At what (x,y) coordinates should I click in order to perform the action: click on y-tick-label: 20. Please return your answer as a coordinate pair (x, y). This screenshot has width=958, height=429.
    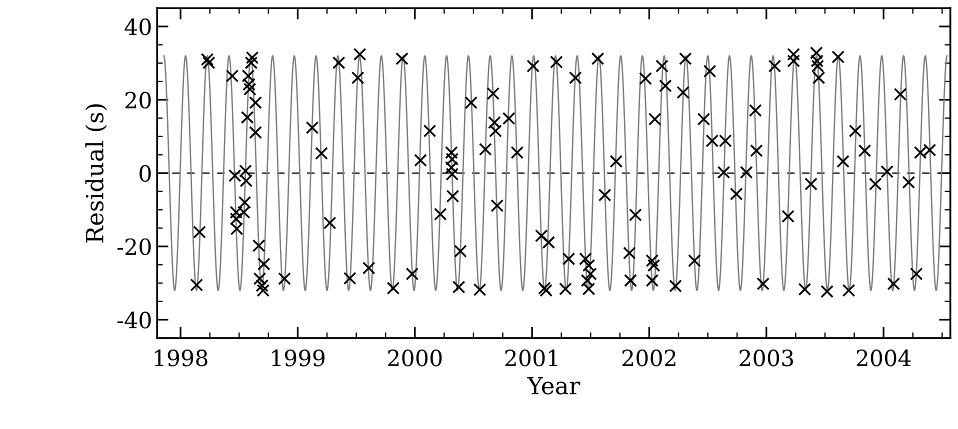
    Looking at the image, I should click on (138, 100).